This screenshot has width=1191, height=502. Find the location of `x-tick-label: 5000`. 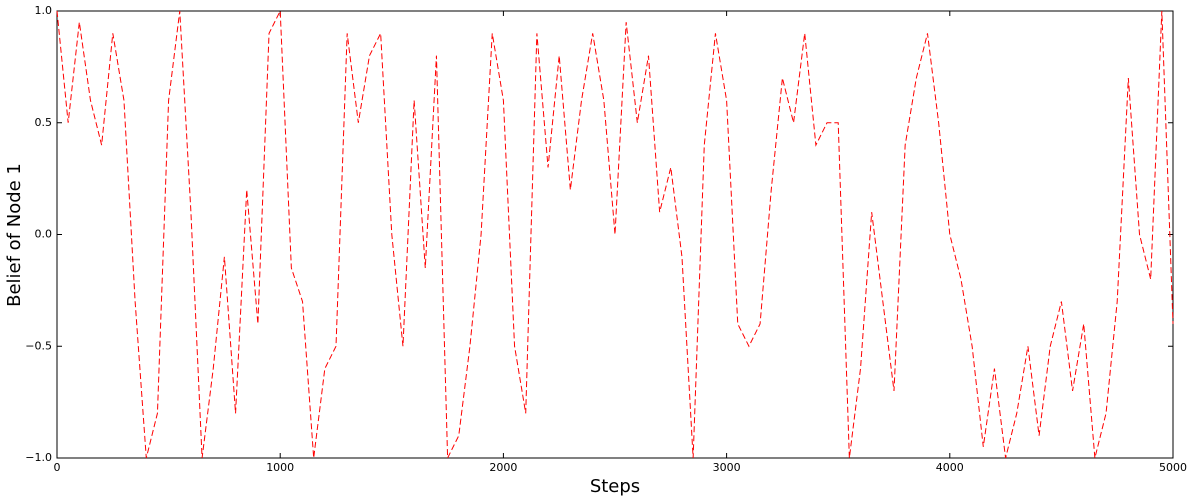

x-tick-label: 5000 is located at coordinates (1173, 467).